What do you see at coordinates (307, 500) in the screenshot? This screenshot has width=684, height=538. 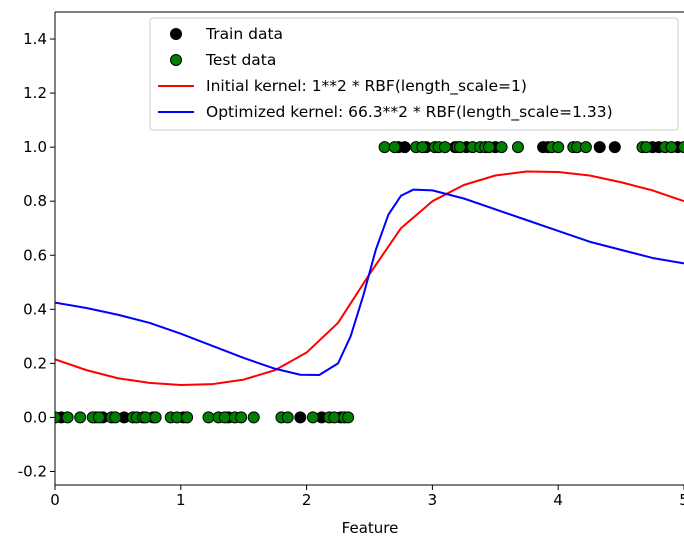 I see `x-tick-label-2: 2` at bounding box center [307, 500].